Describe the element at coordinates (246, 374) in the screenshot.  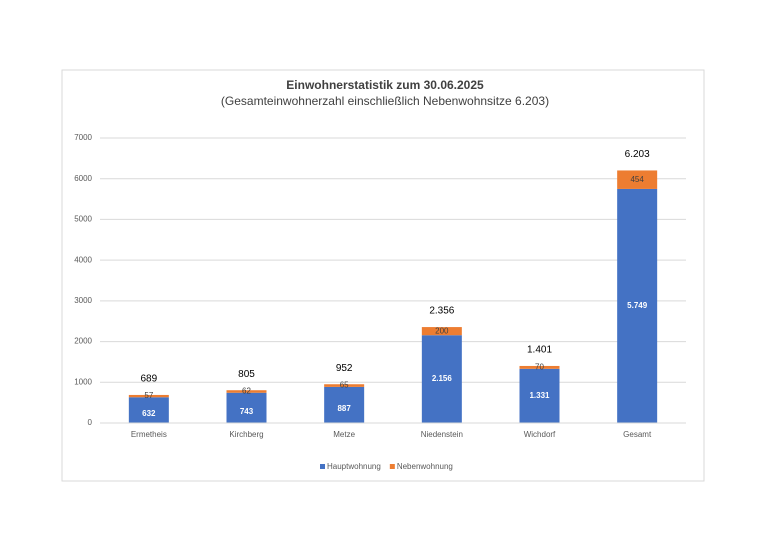
I see `total-label: 805` at that location.